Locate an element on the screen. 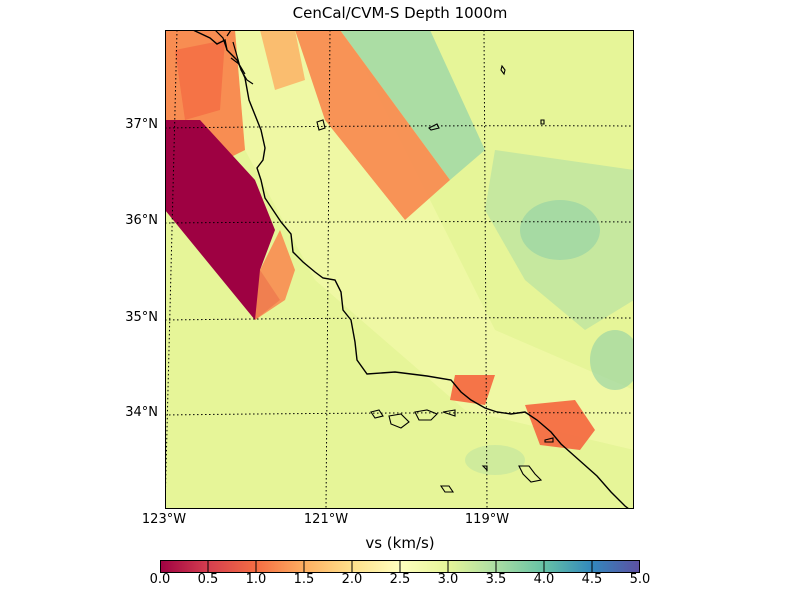  colorbar is located at coordinates (400, 565).